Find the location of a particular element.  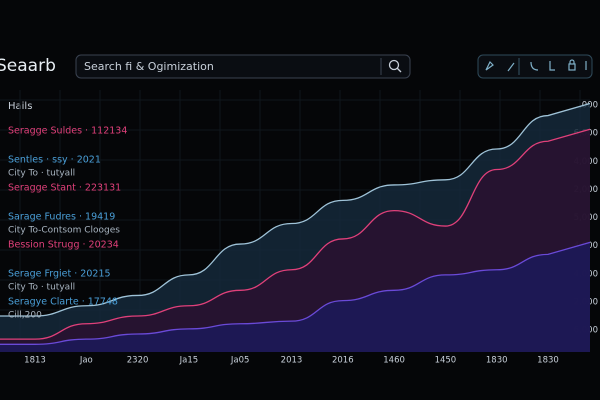

item-subtitle: Cill,200 is located at coordinates (25, 316).